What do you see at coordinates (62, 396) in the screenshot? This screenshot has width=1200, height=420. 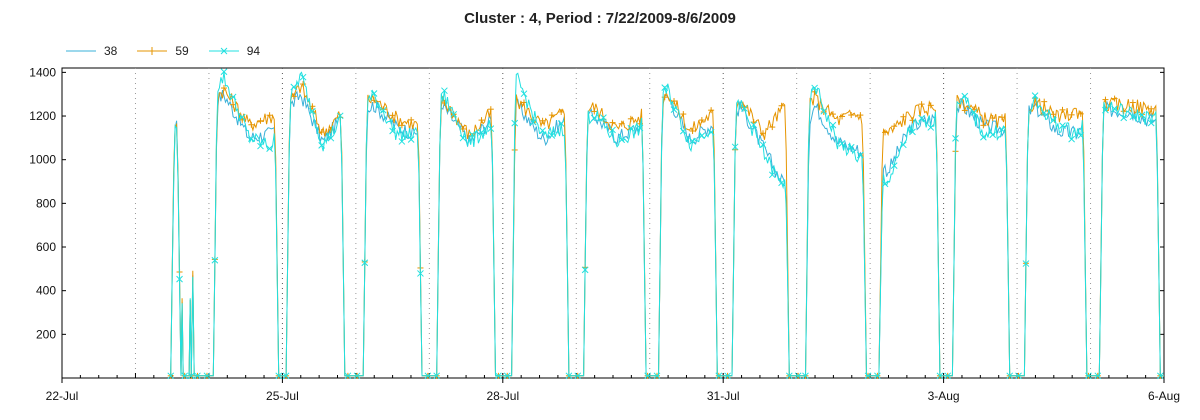 I see `x-tick-label: 22-Jul` at bounding box center [62, 396].